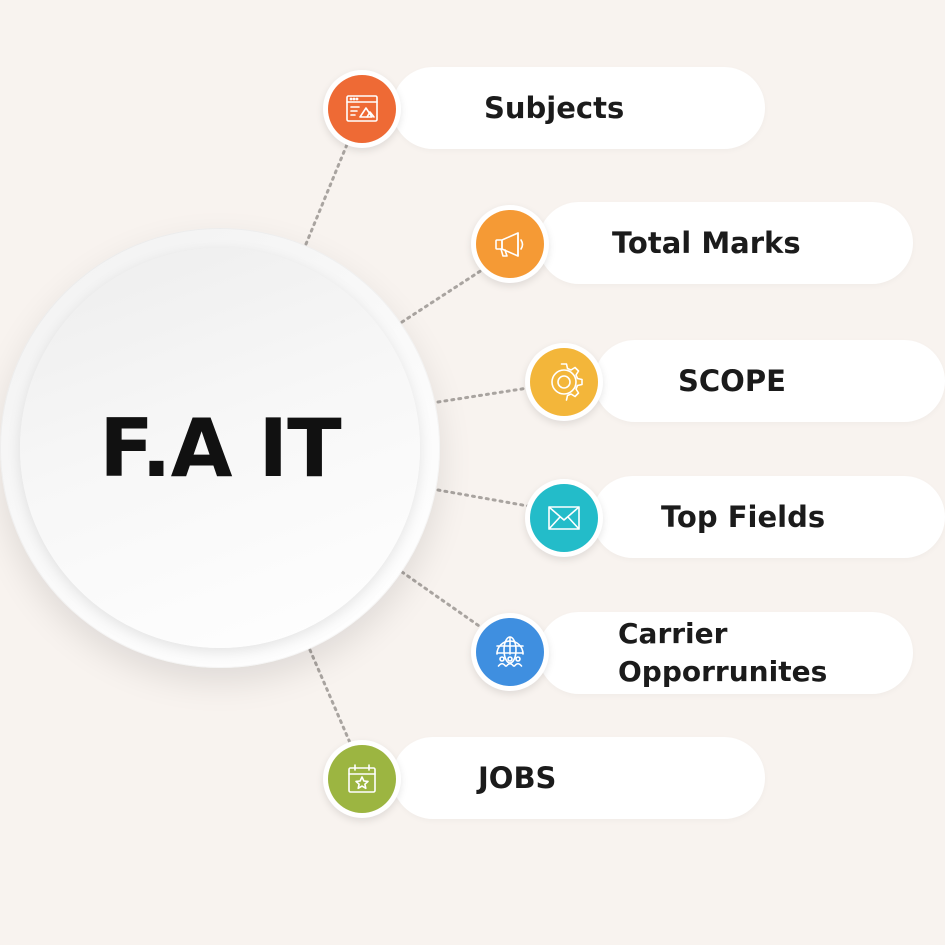 This screenshot has height=945, width=945. I want to click on badge-subjects, so click(362, 109).